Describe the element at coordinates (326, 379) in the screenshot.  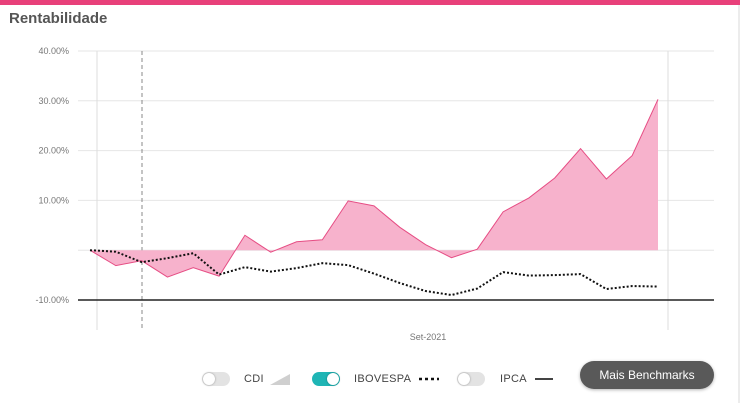
I see `ibovespa-toggle` at that location.